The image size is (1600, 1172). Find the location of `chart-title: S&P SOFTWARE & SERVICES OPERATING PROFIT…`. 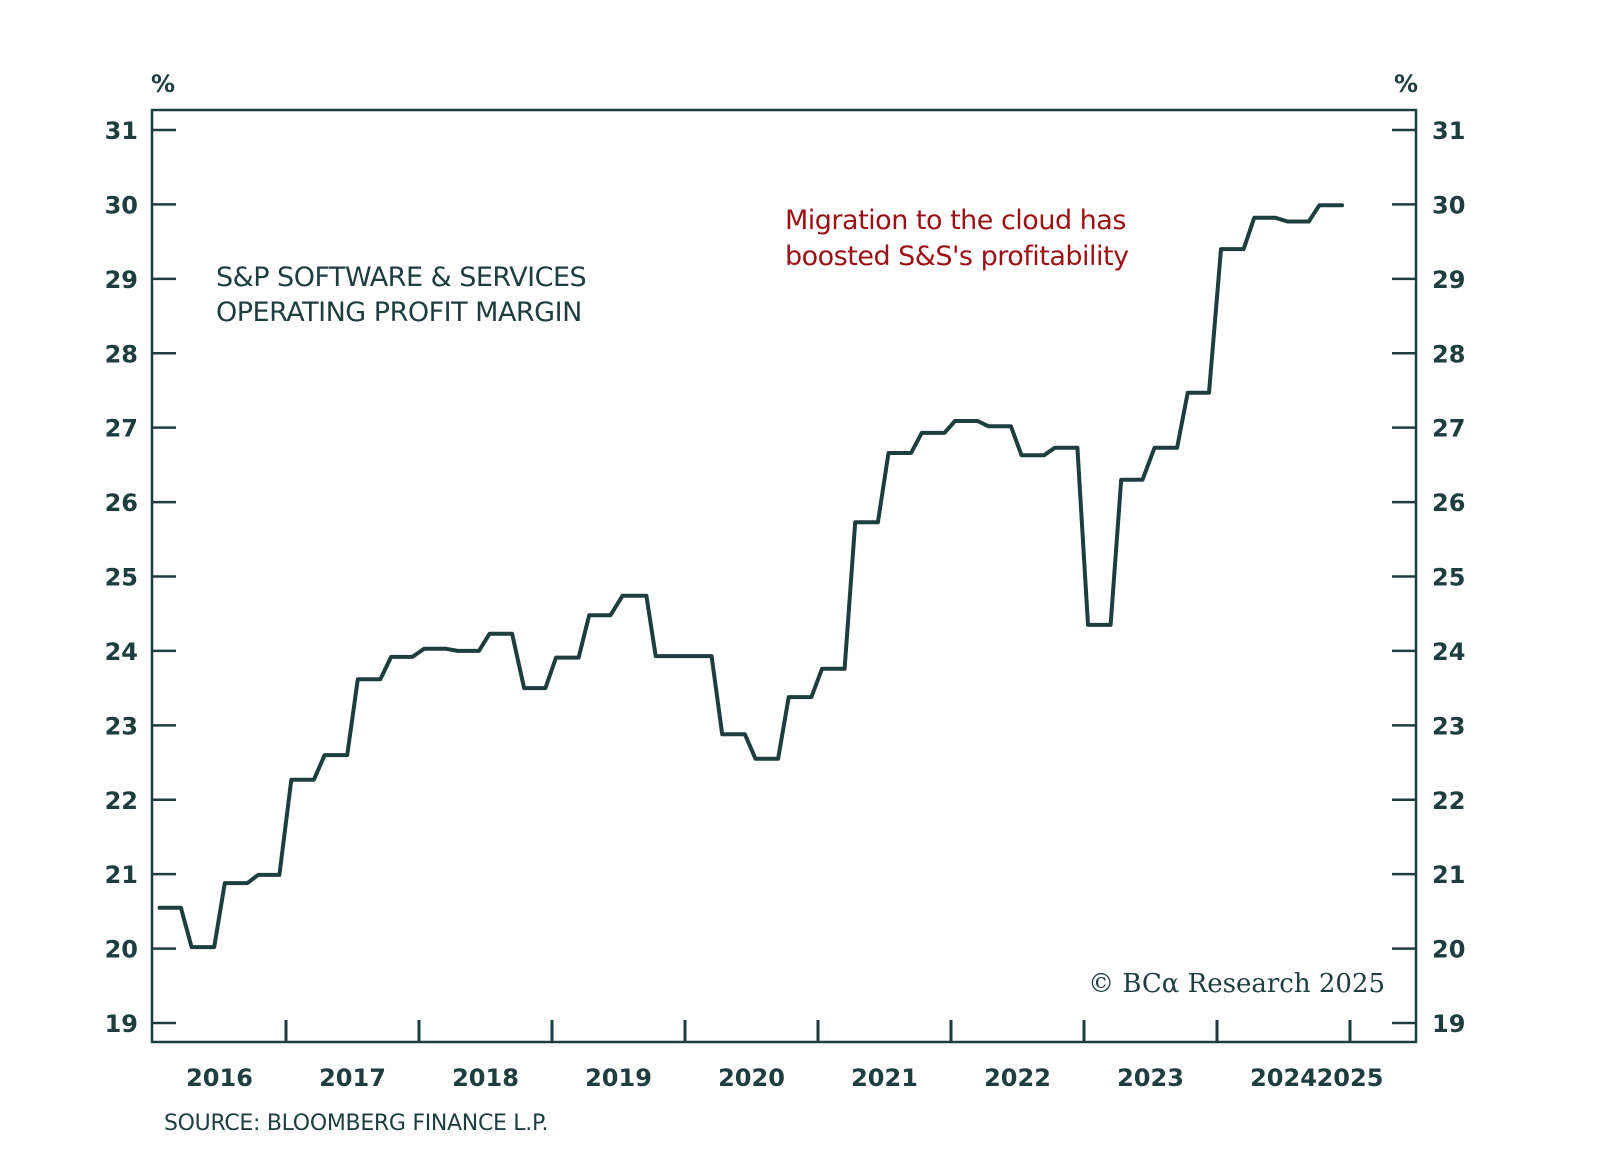

chart-title: S&P SOFTWARE & SERVICES OPERATING PROFIT… is located at coordinates (405, 295).